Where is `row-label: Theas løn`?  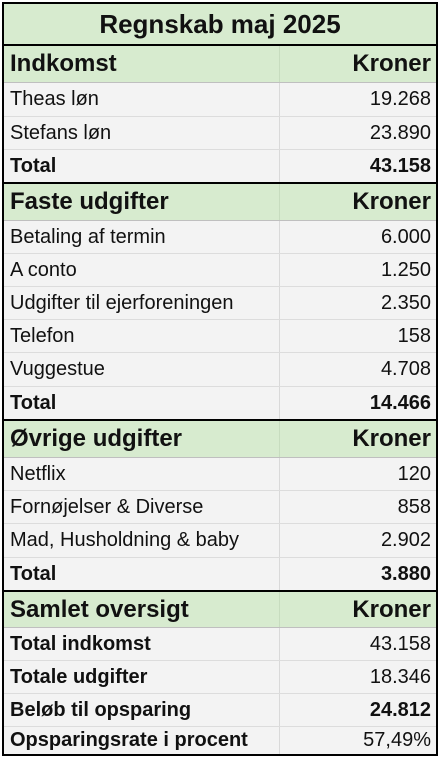 row-label: Theas løn is located at coordinates (142, 99).